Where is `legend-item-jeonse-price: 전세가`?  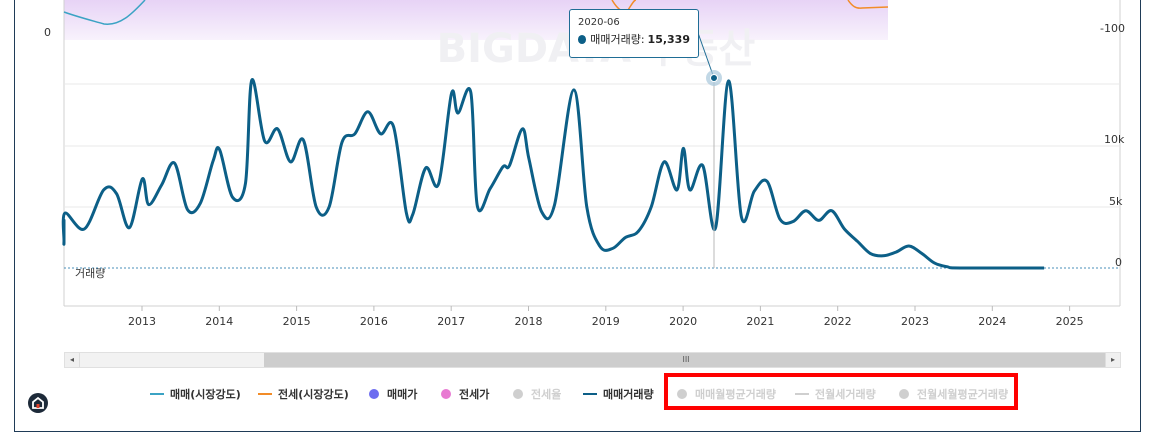 legend-item-jeonse-price: 전세가 is located at coordinates (465, 394).